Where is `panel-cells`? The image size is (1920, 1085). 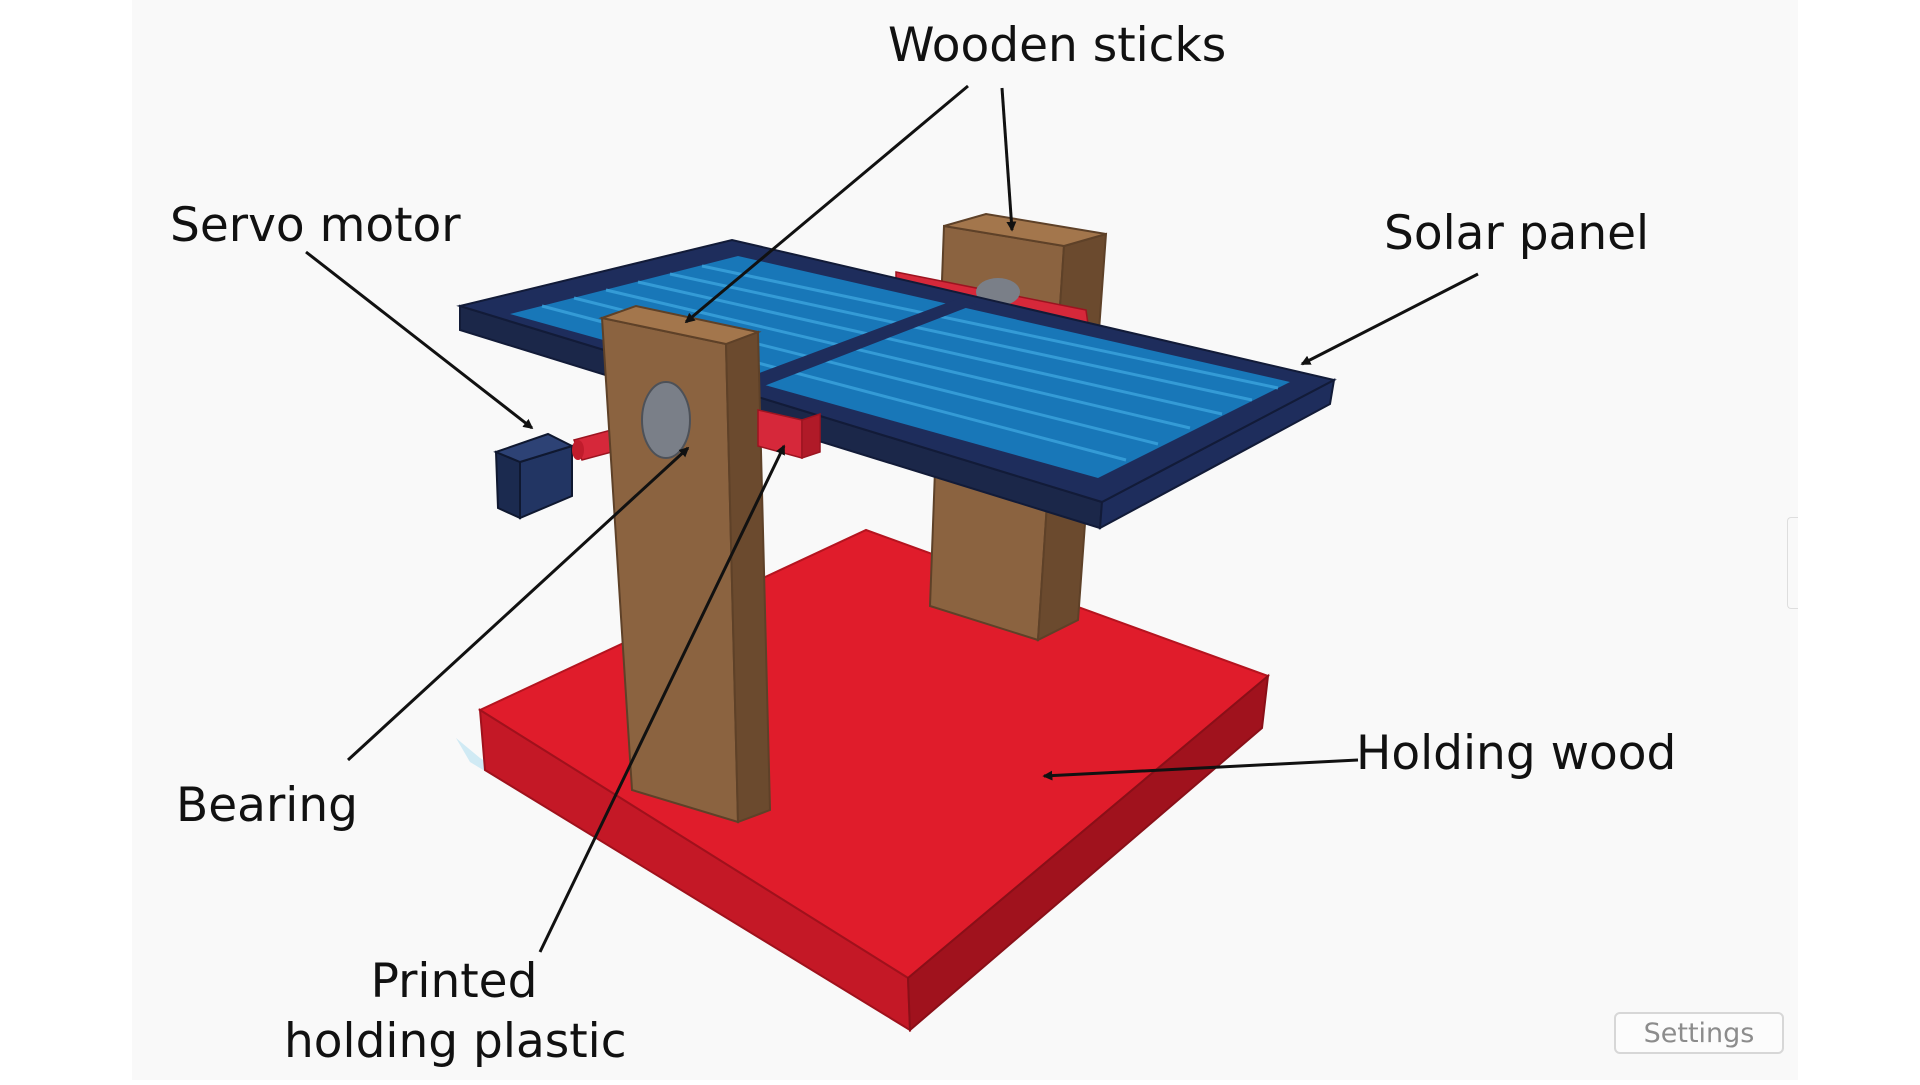
panel-cells is located at coordinates (900, 367).